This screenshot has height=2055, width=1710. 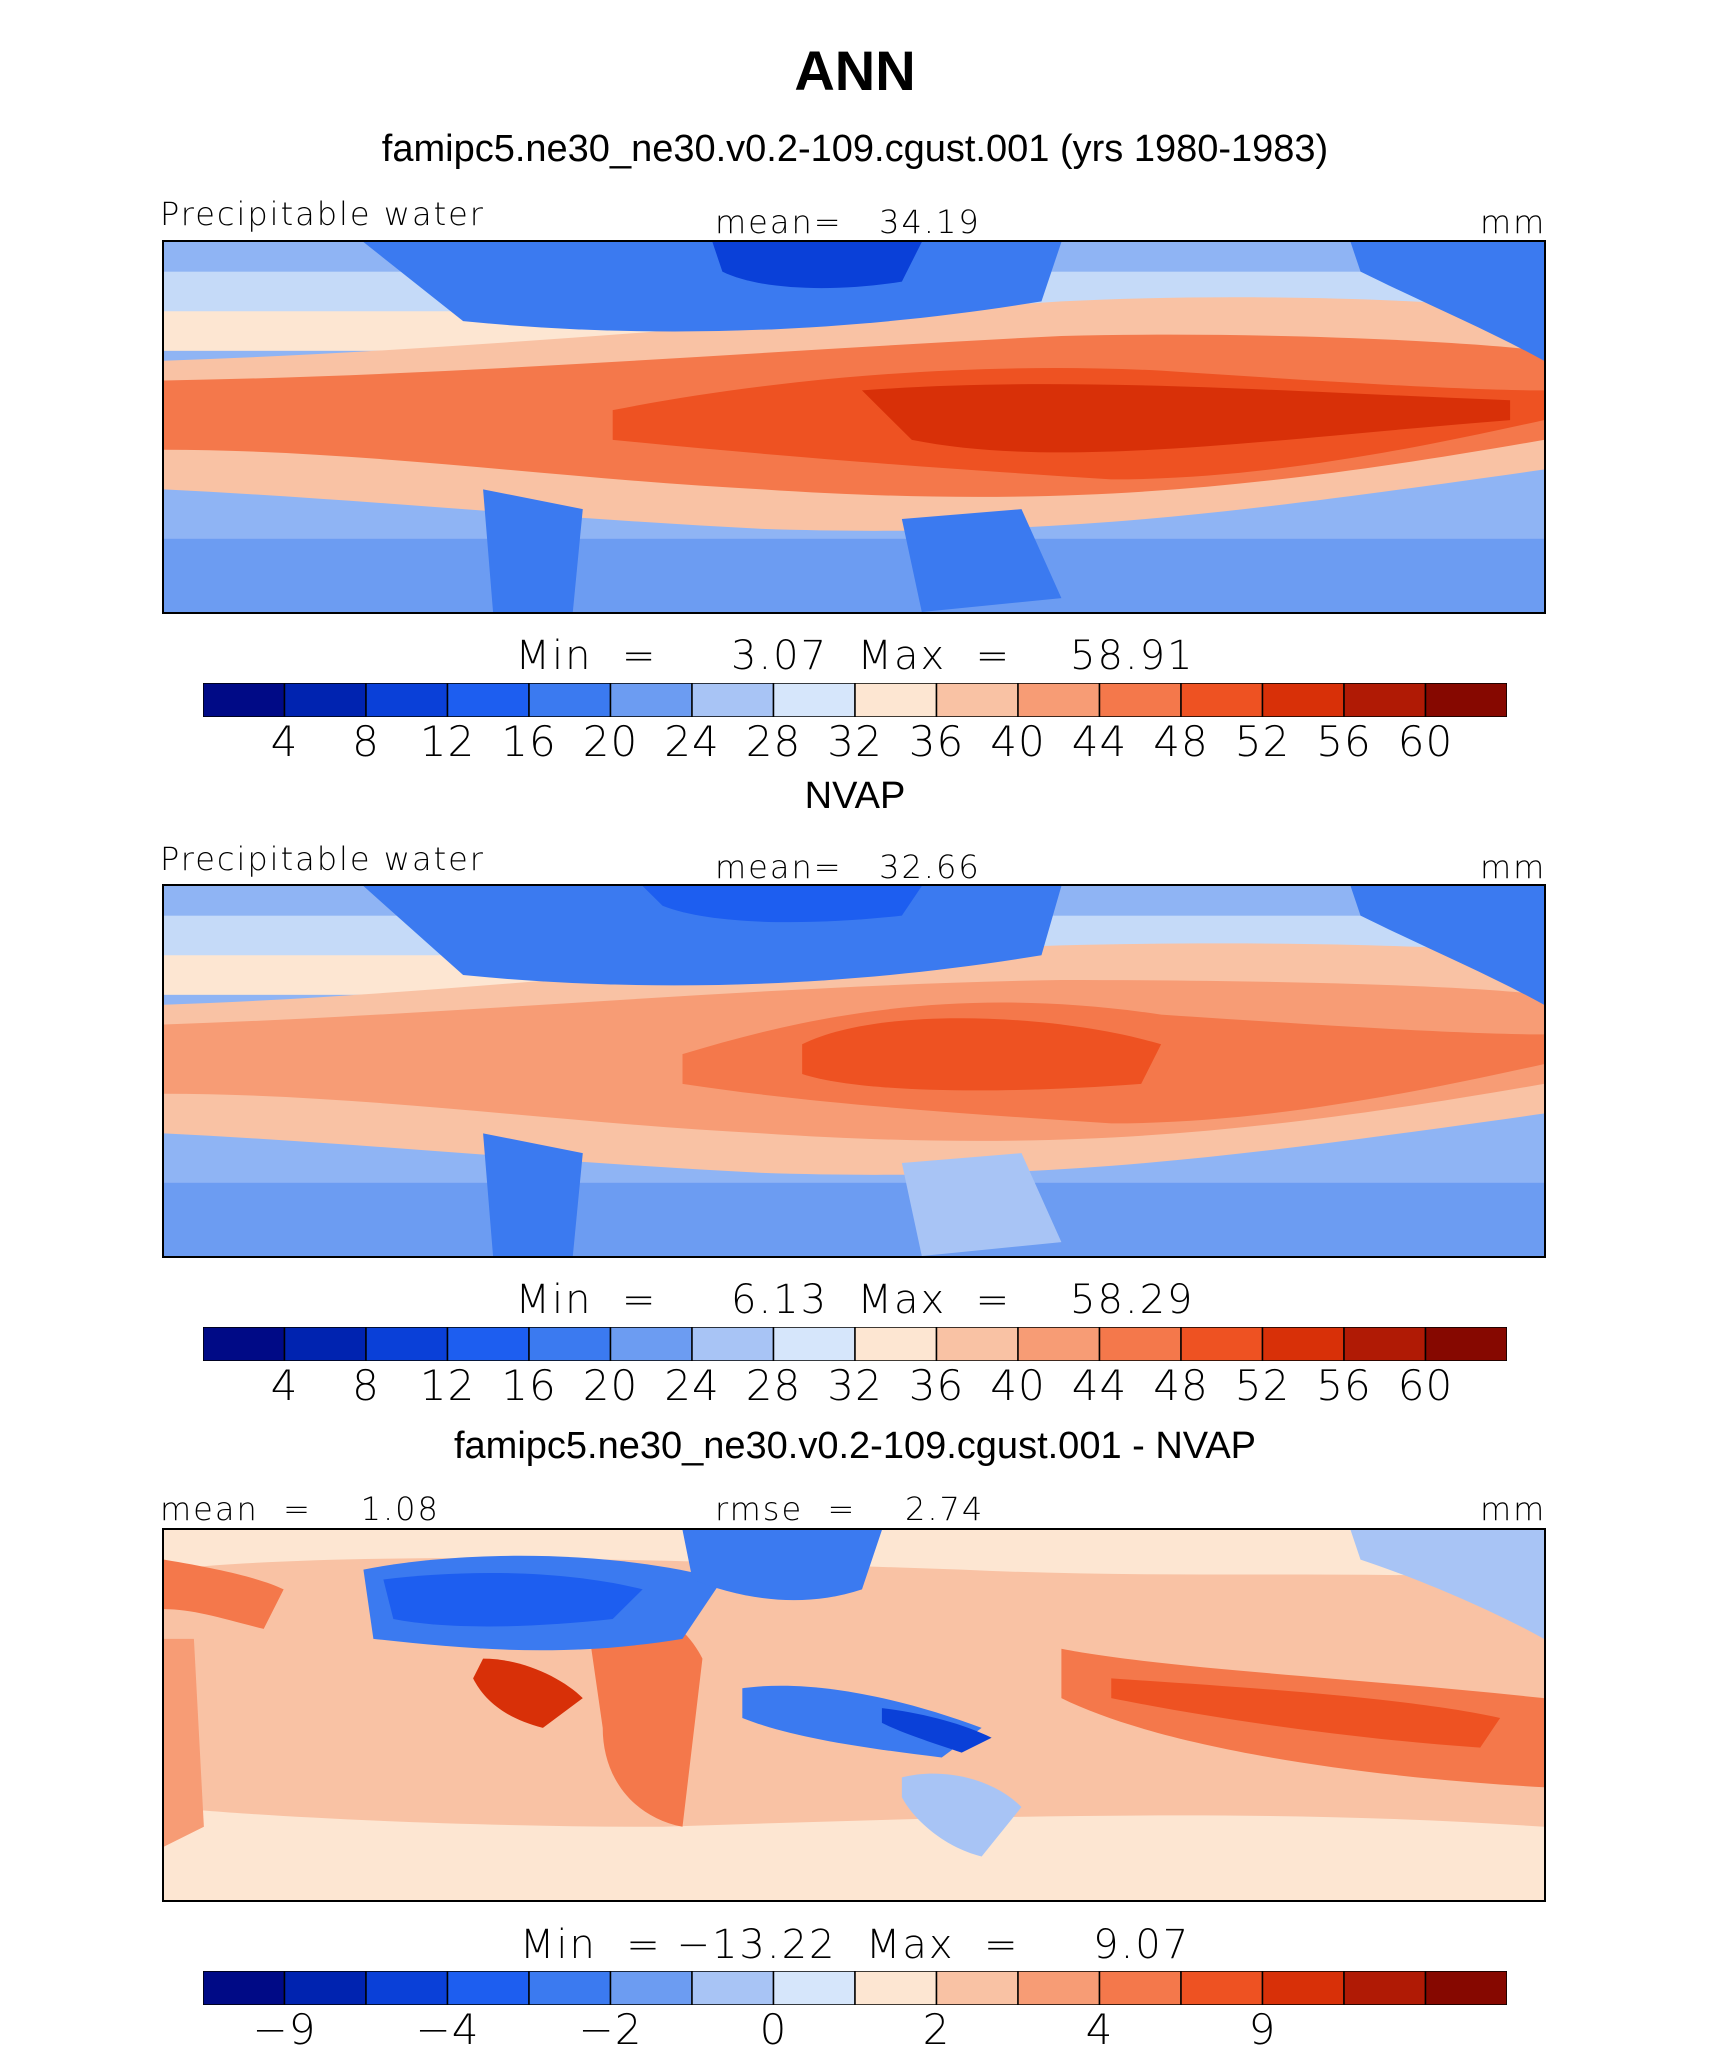 What do you see at coordinates (855, 70) in the screenshot?
I see `figure-title: ANN` at bounding box center [855, 70].